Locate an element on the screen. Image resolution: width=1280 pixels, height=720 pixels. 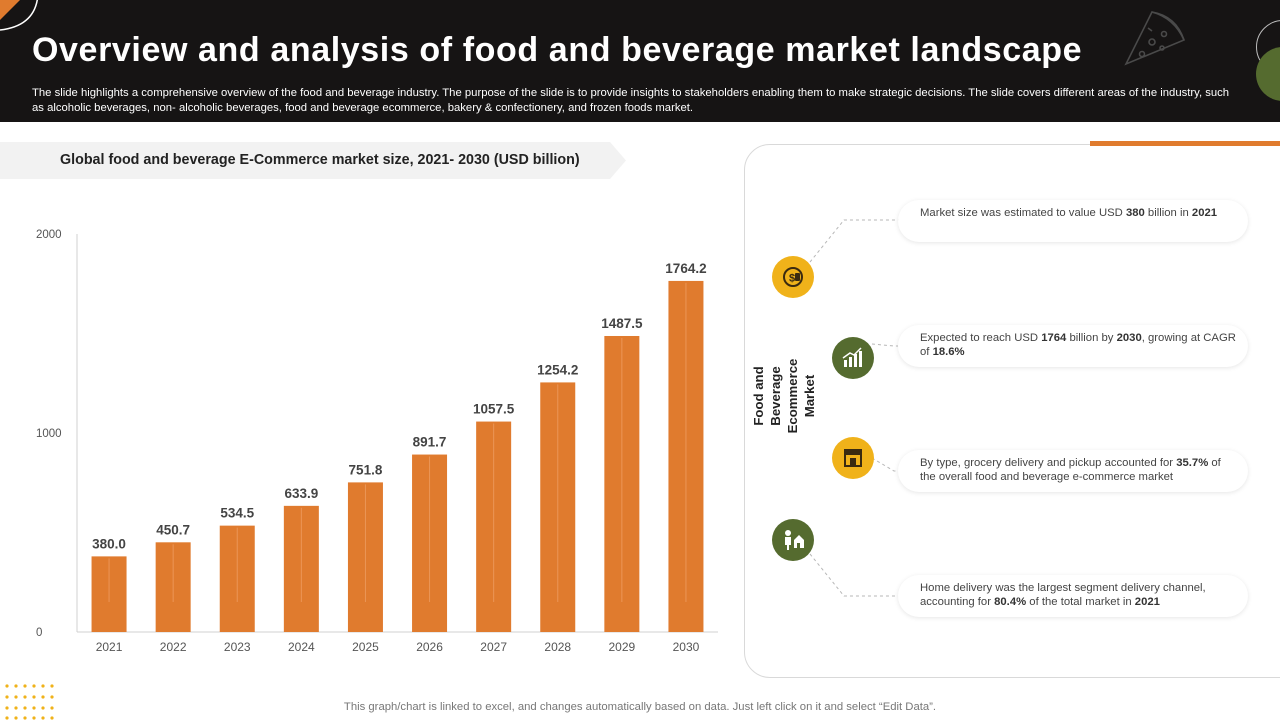
data-label: 633.9 is located at coordinates (301, 493).